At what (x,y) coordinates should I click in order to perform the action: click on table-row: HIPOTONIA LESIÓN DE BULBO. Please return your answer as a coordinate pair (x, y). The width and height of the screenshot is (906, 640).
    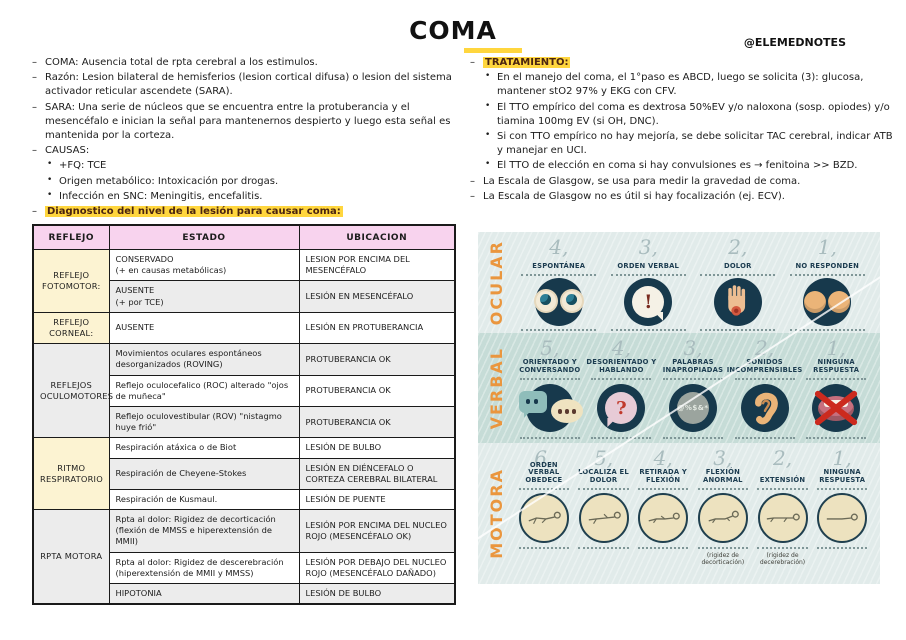
    Looking at the image, I should click on (244, 594).